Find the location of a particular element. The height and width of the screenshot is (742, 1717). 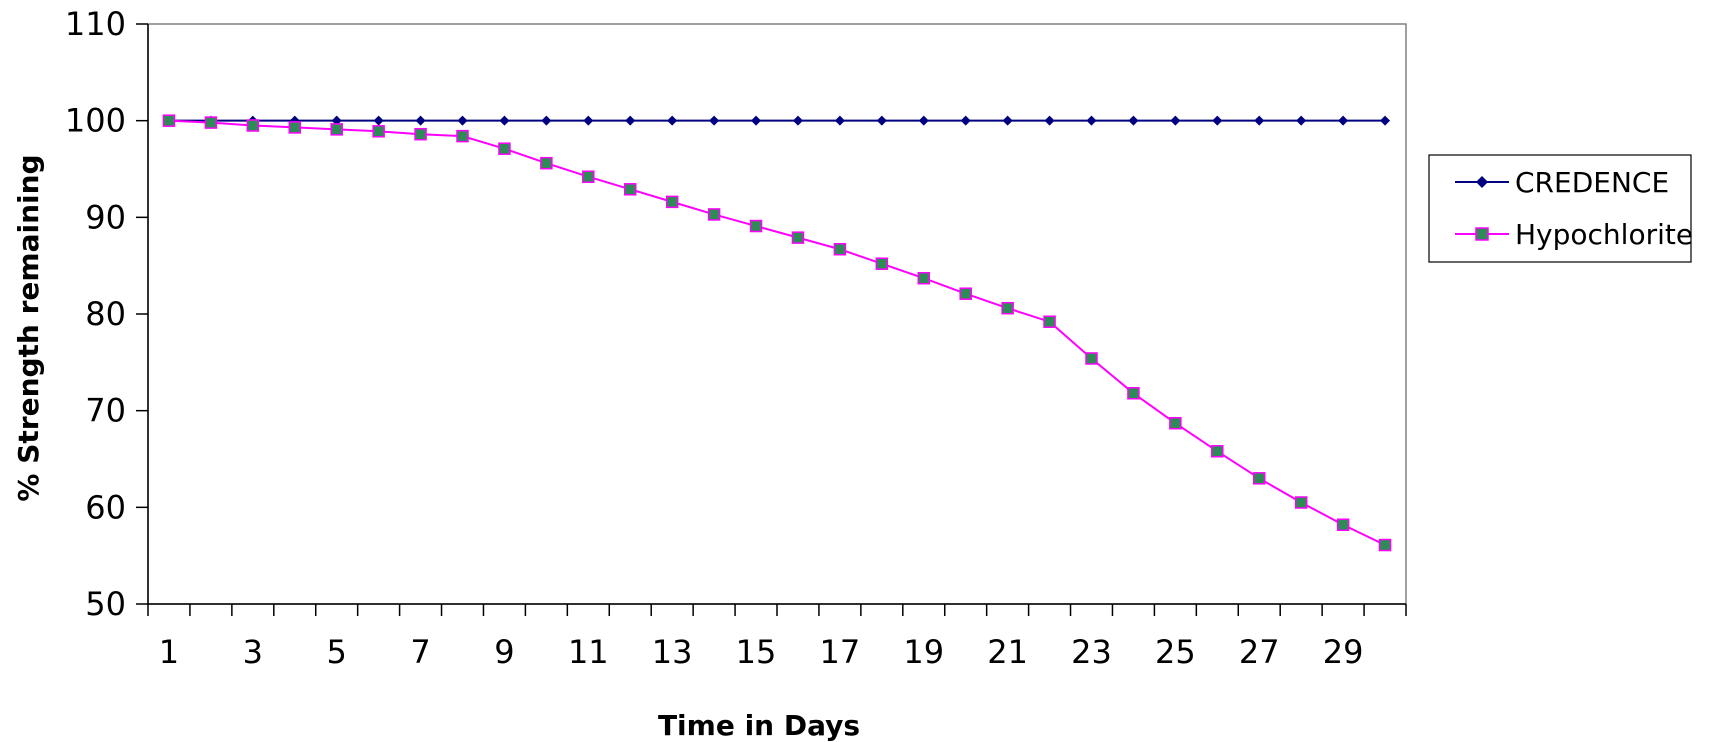

x-tick-label: 15 is located at coordinates (756, 652).